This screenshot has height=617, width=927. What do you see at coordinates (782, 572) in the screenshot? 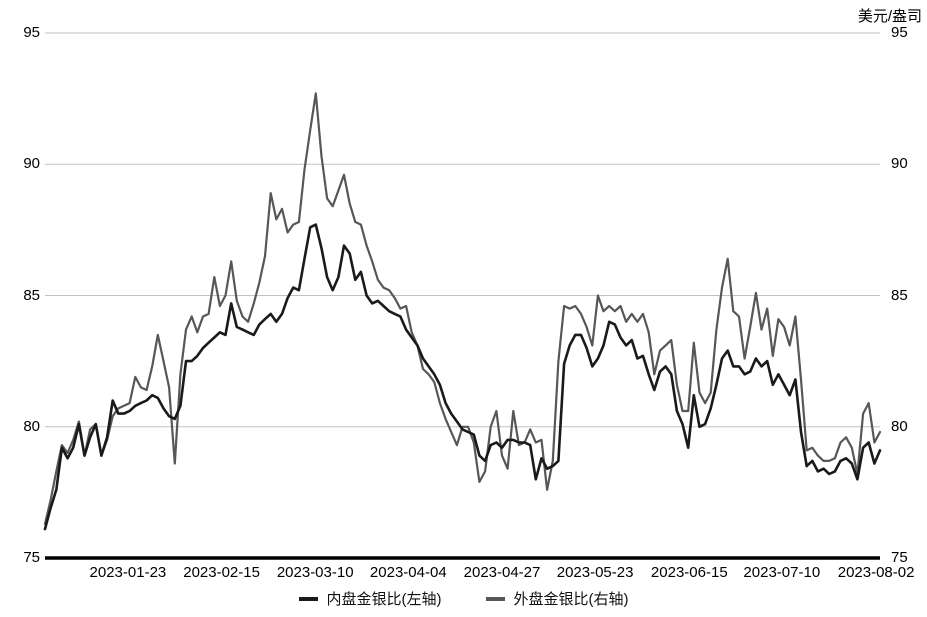
I see `x-axis-label: 2023-07-10` at bounding box center [782, 572].